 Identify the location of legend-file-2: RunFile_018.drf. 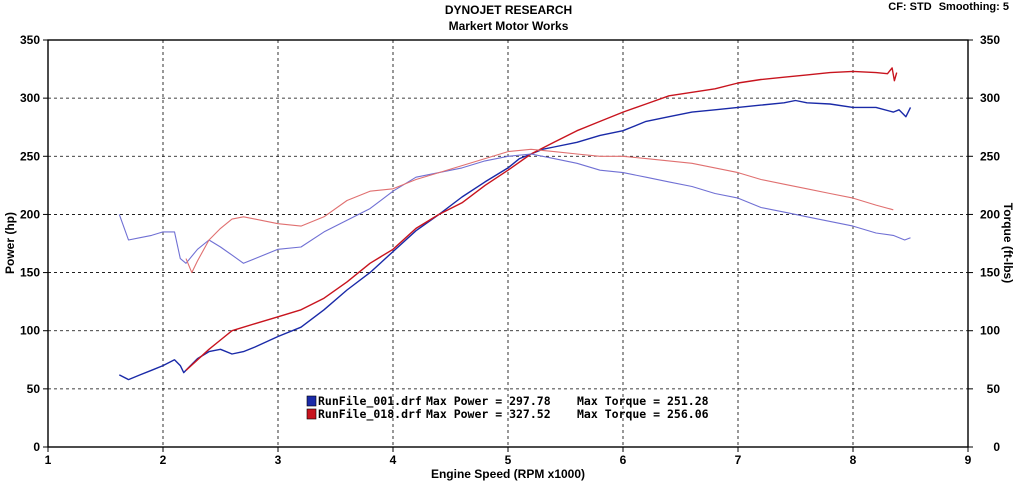
(370, 414).